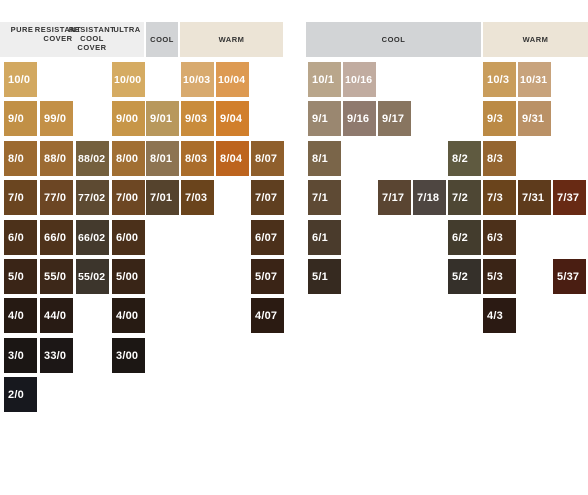 The width and height of the screenshot is (588, 495). What do you see at coordinates (534, 197) in the screenshot?
I see `shade-swatch-7-31: 7/31` at bounding box center [534, 197].